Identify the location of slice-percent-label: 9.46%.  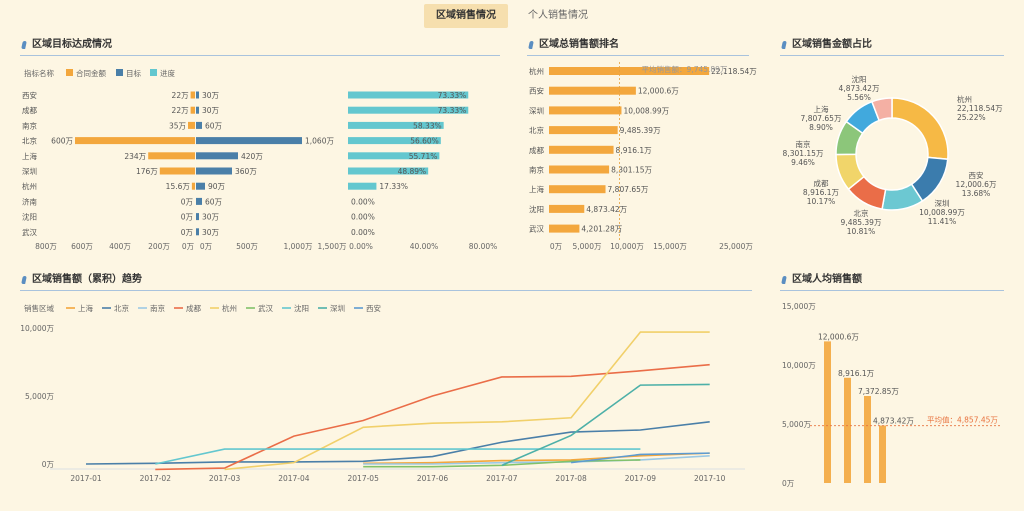
(803, 162).